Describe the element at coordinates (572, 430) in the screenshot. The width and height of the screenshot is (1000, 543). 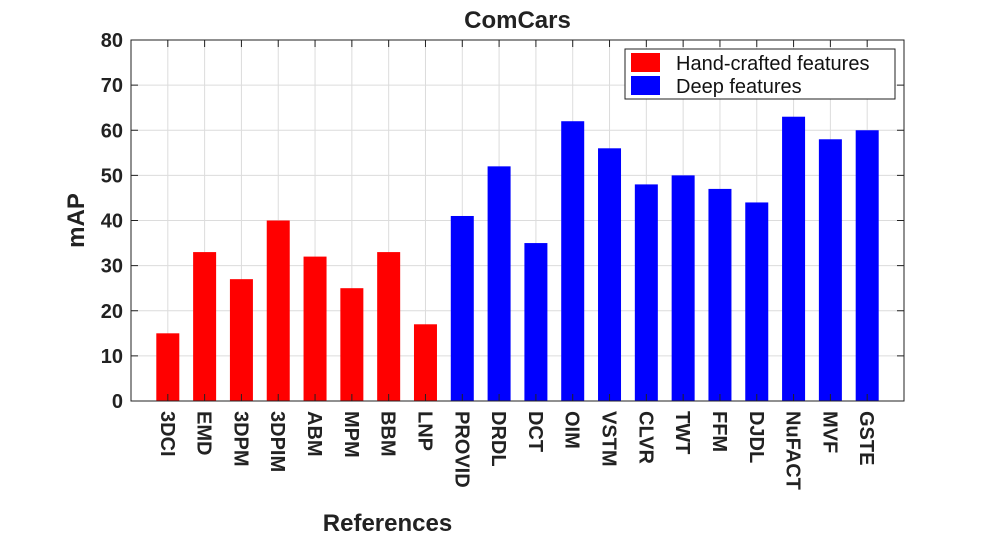
I see `x-tick-label: OIM` at that location.